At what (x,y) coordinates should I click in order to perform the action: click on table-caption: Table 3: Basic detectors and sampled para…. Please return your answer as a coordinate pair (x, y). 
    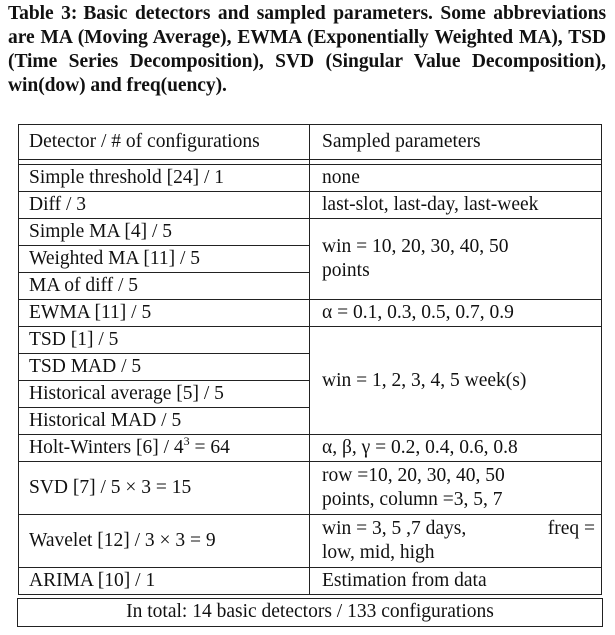
    Looking at the image, I should click on (307, 50).